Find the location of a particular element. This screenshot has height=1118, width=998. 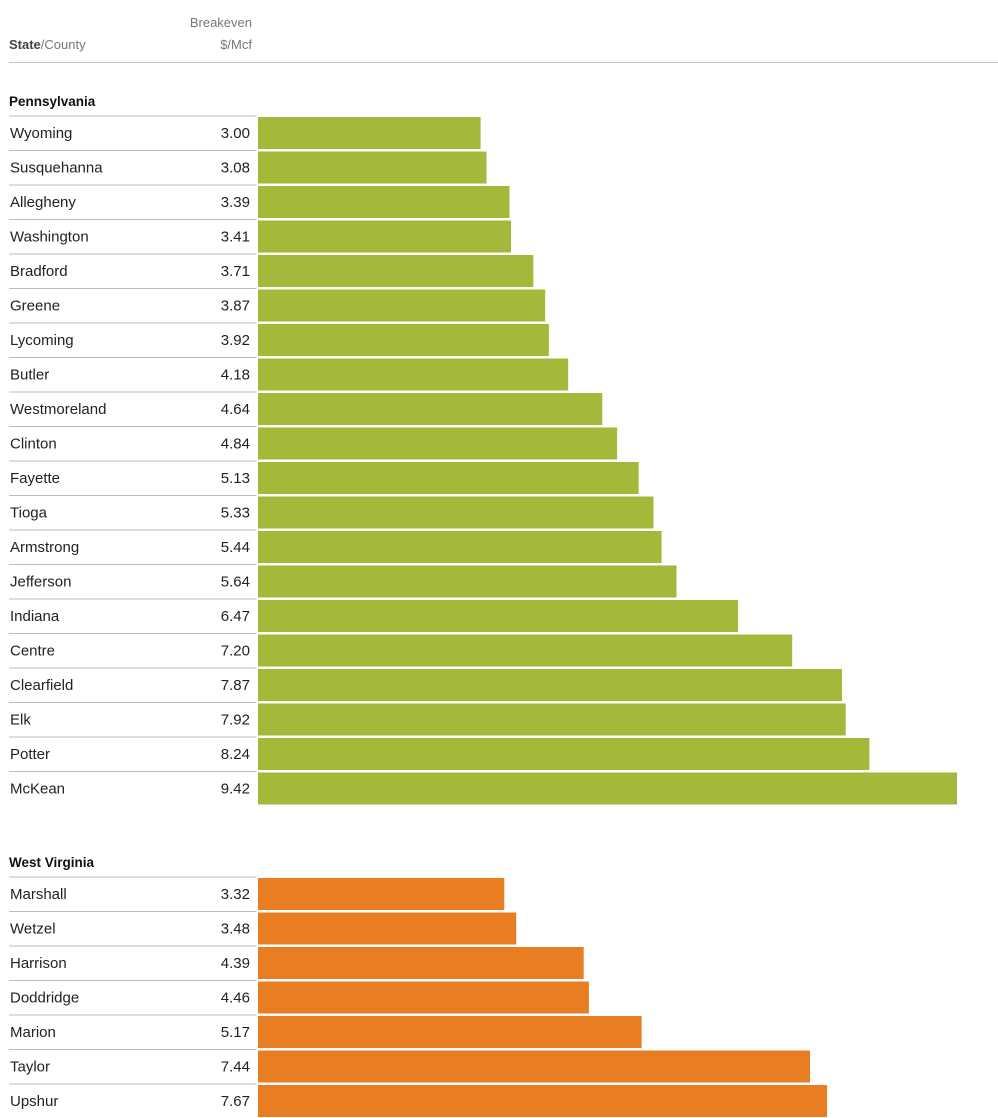

county-label-indiana: Indiana is located at coordinates (35, 616).